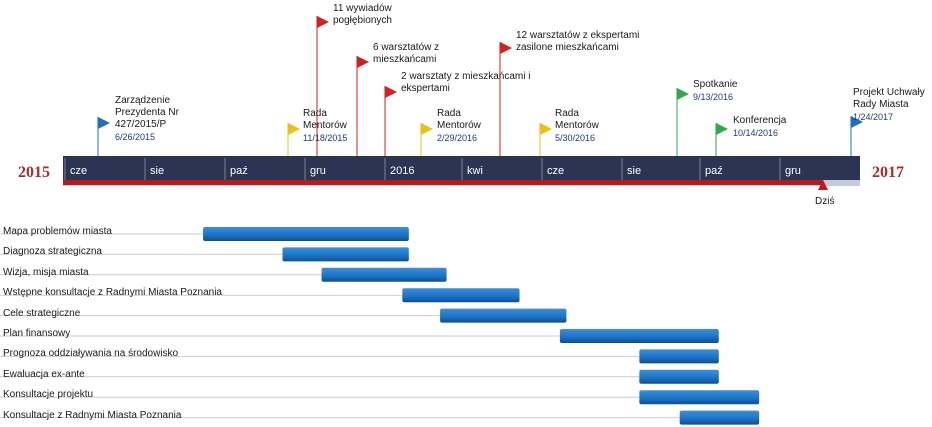 Image resolution: width=932 pixels, height=427 pixels. Describe the element at coordinates (575, 138) in the screenshot. I see `milestone-date: 5/30/2016` at that location.